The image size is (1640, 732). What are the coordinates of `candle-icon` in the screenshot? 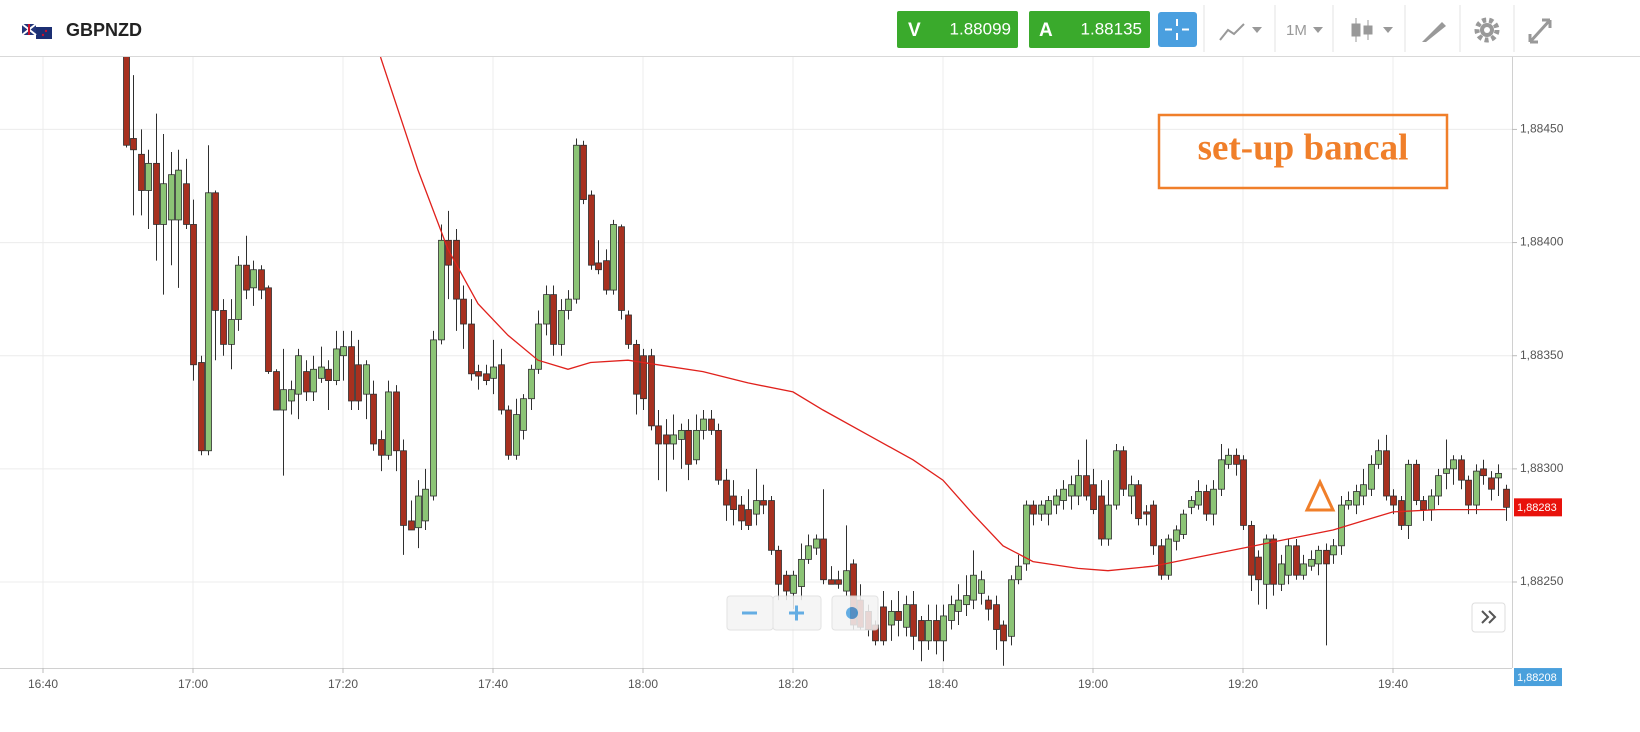 It's located at (1362, 30).